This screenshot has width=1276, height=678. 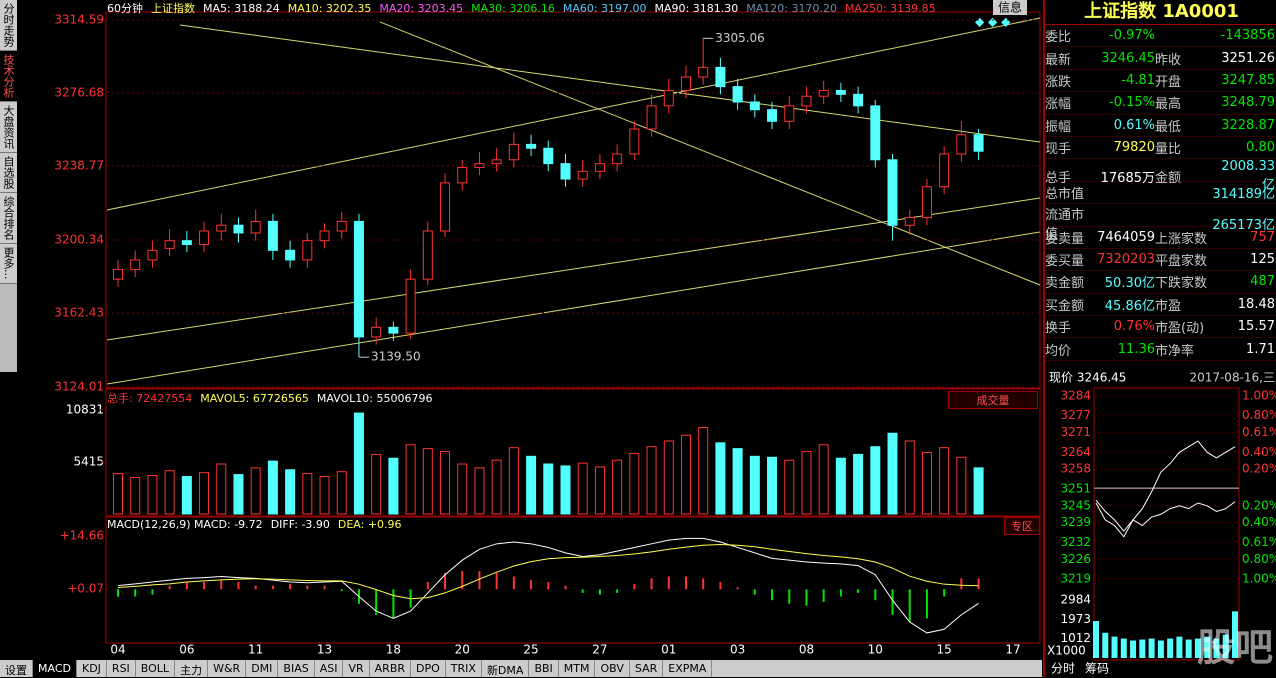 I want to click on header-item: 上证指数, so click(x=173, y=8).